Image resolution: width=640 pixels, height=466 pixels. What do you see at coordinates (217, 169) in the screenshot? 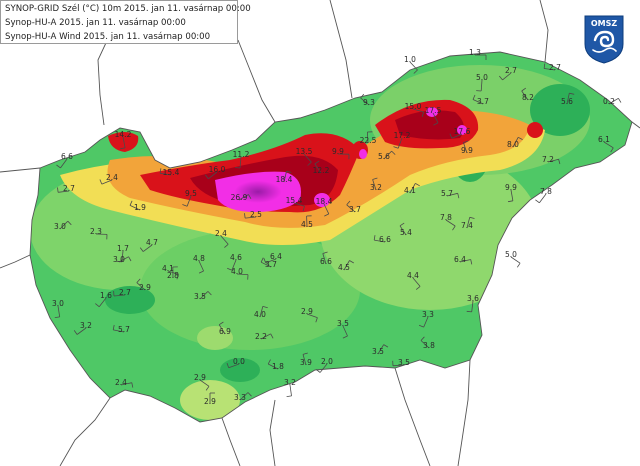
I see `station-value: 16.0` at bounding box center [217, 169].